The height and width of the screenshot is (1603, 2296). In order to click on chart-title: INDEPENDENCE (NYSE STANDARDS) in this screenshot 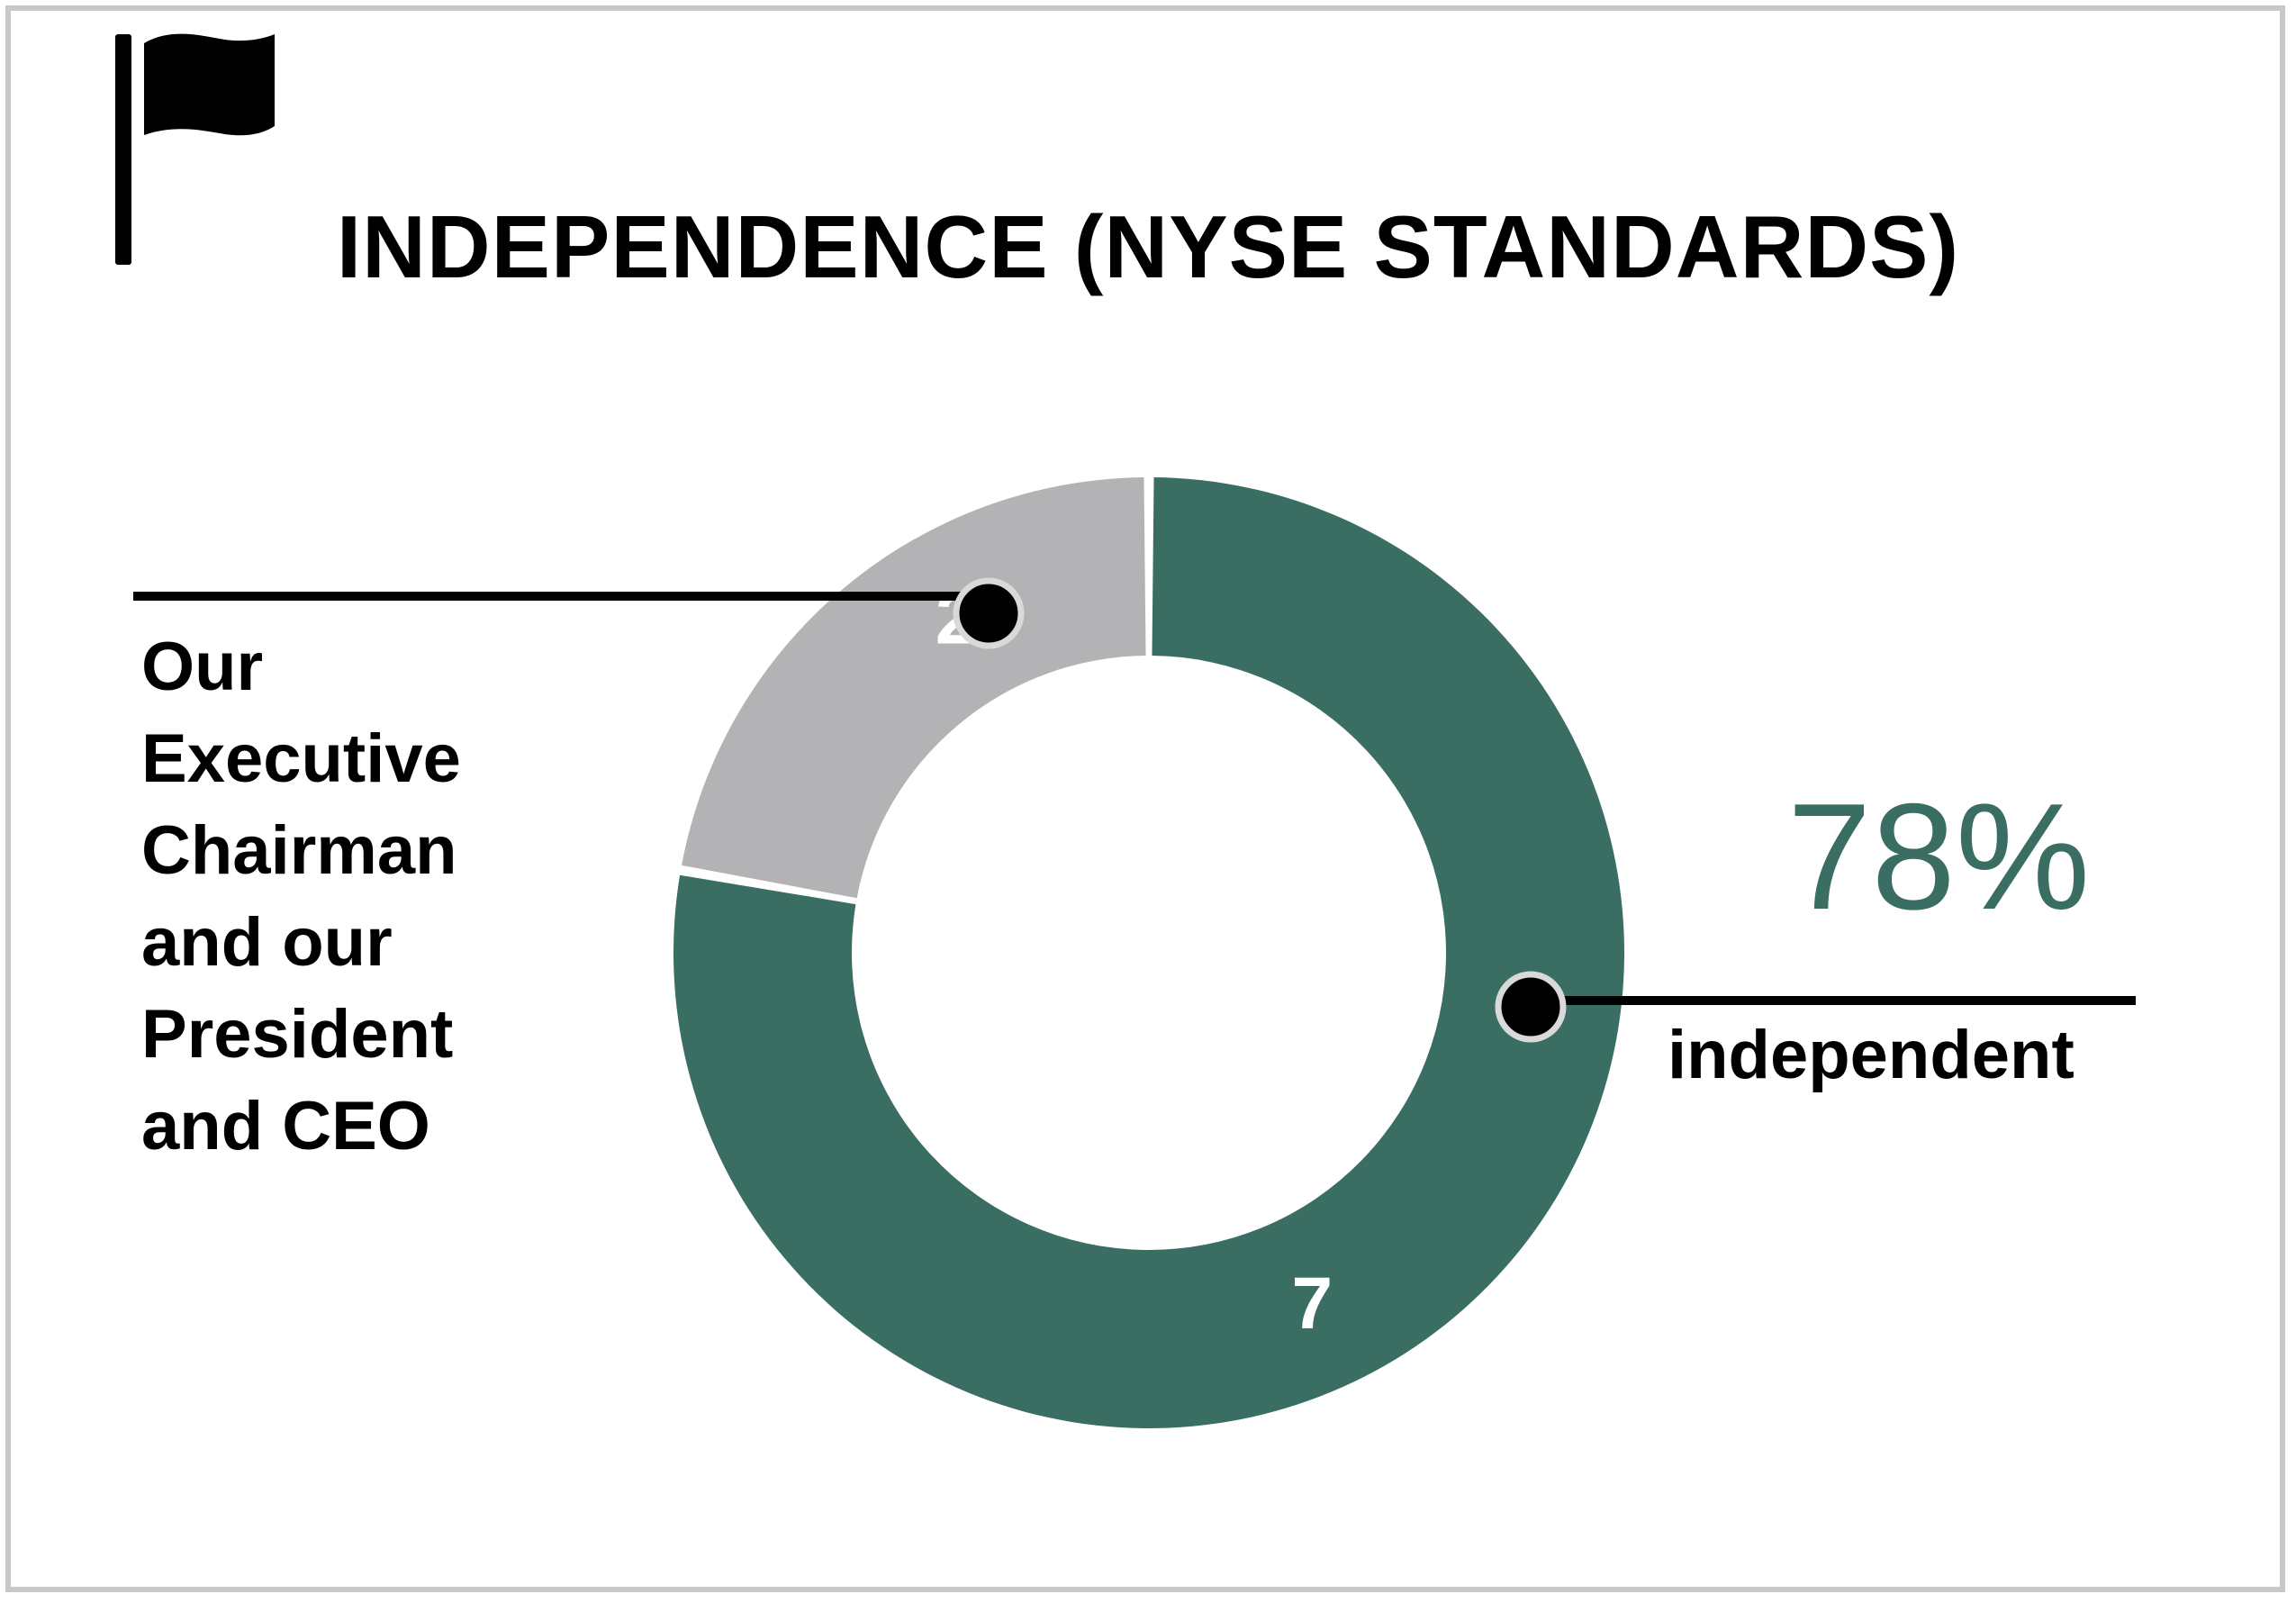, I will do `click(1148, 246)`.